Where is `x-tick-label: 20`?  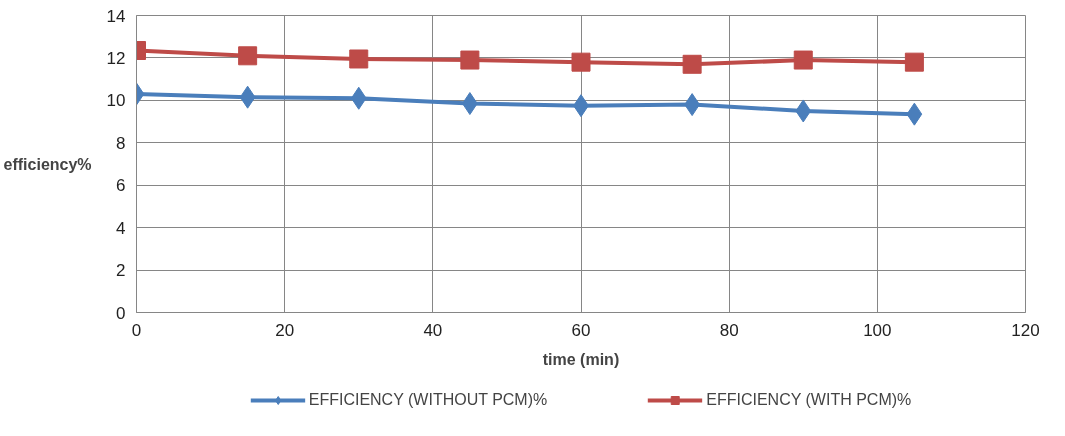
x-tick-label: 20 is located at coordinates (285, 330).